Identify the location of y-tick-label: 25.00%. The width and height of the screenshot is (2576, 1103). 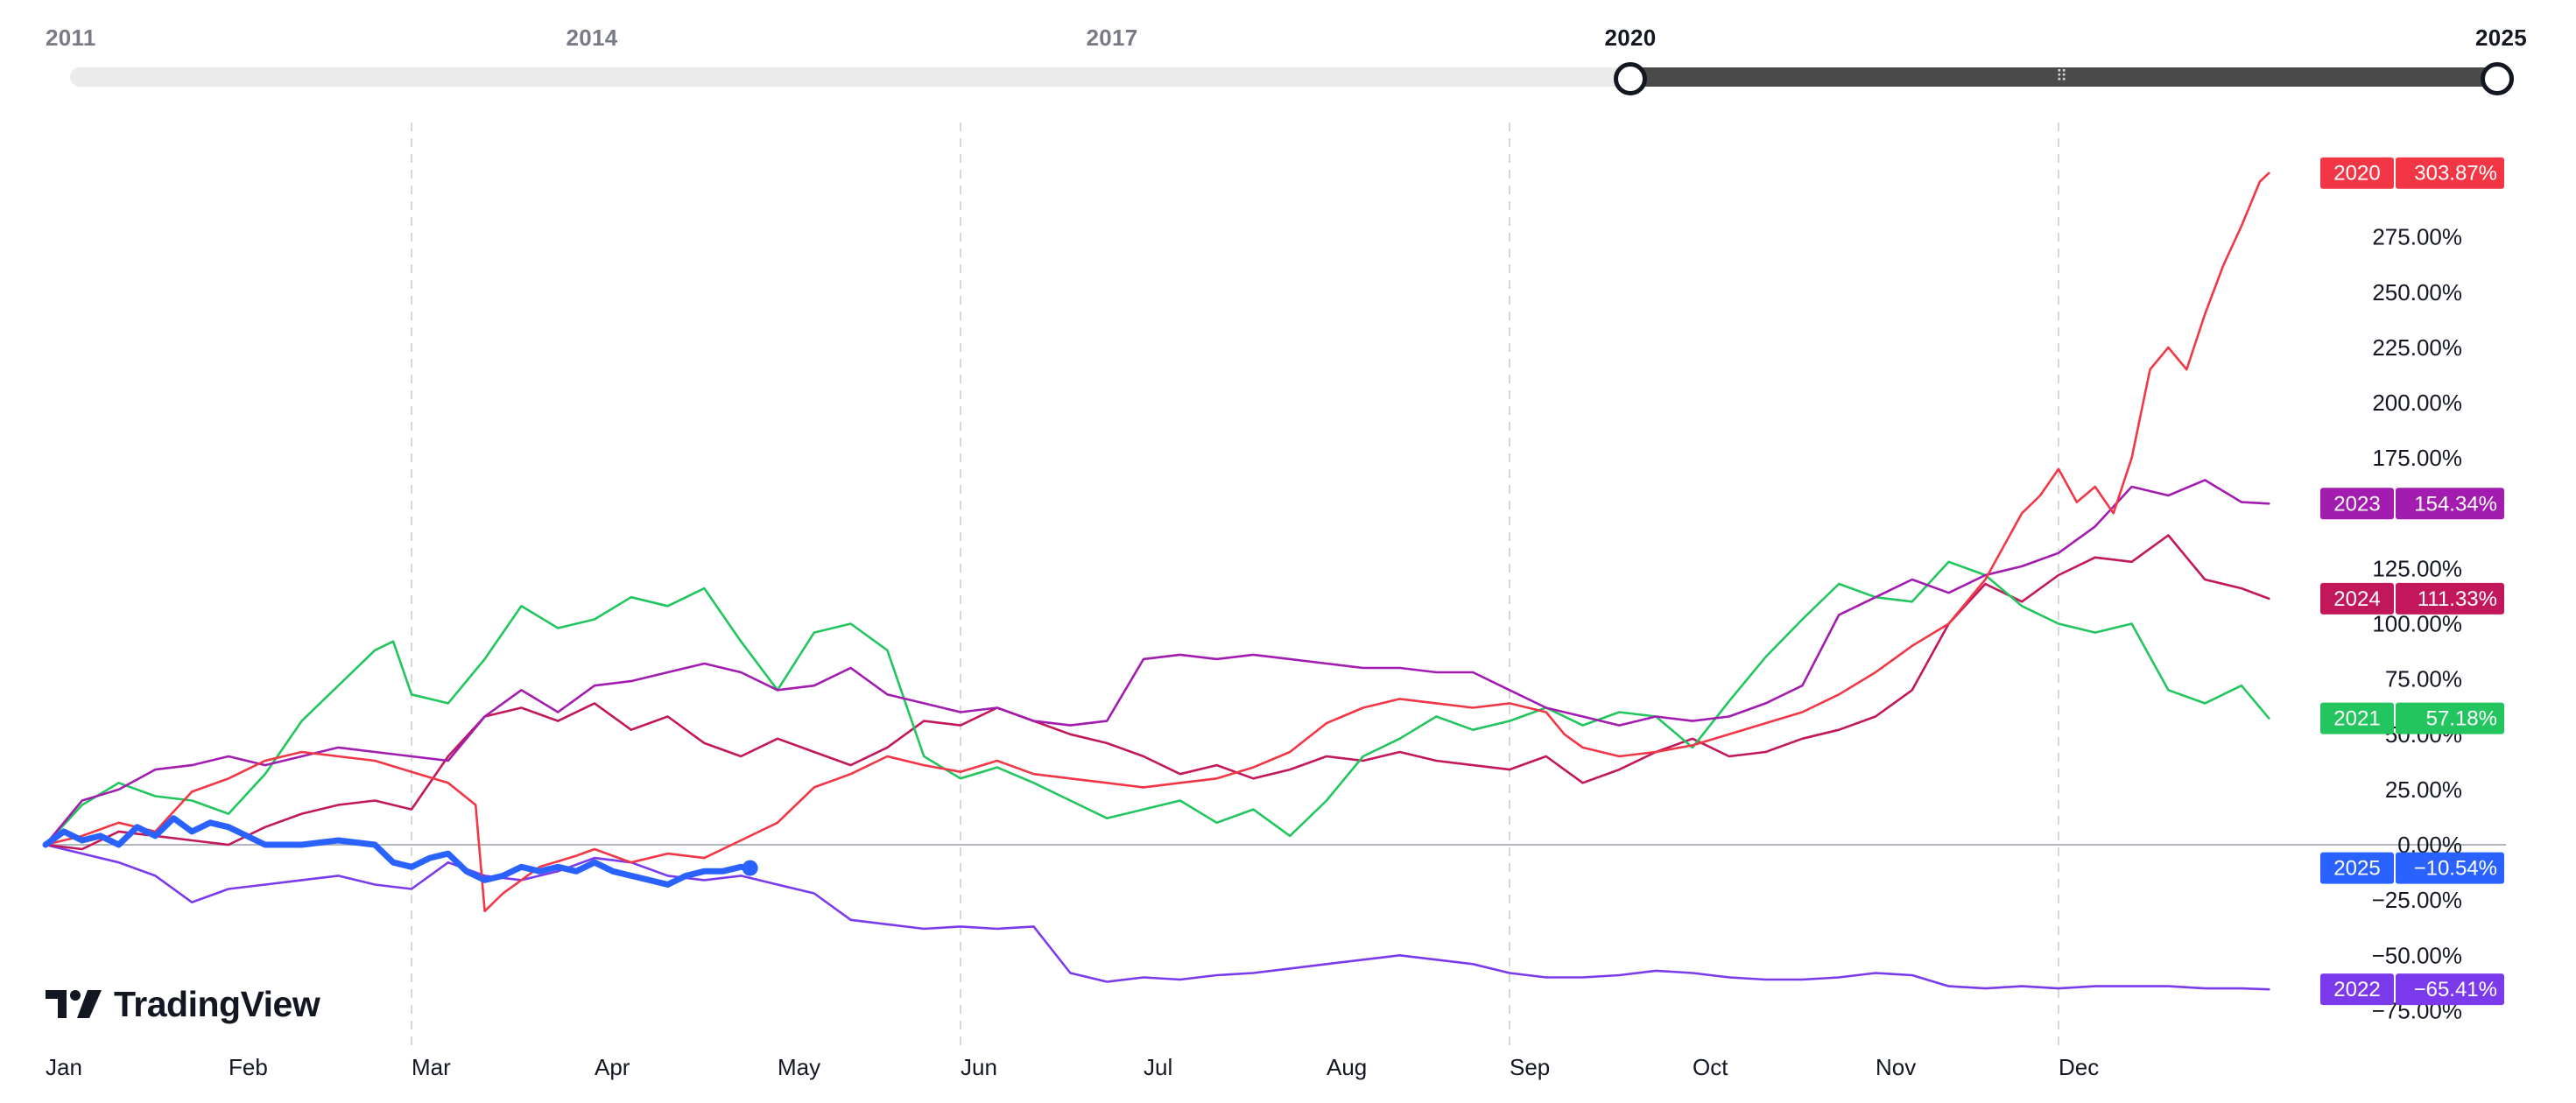
(2423, 789).